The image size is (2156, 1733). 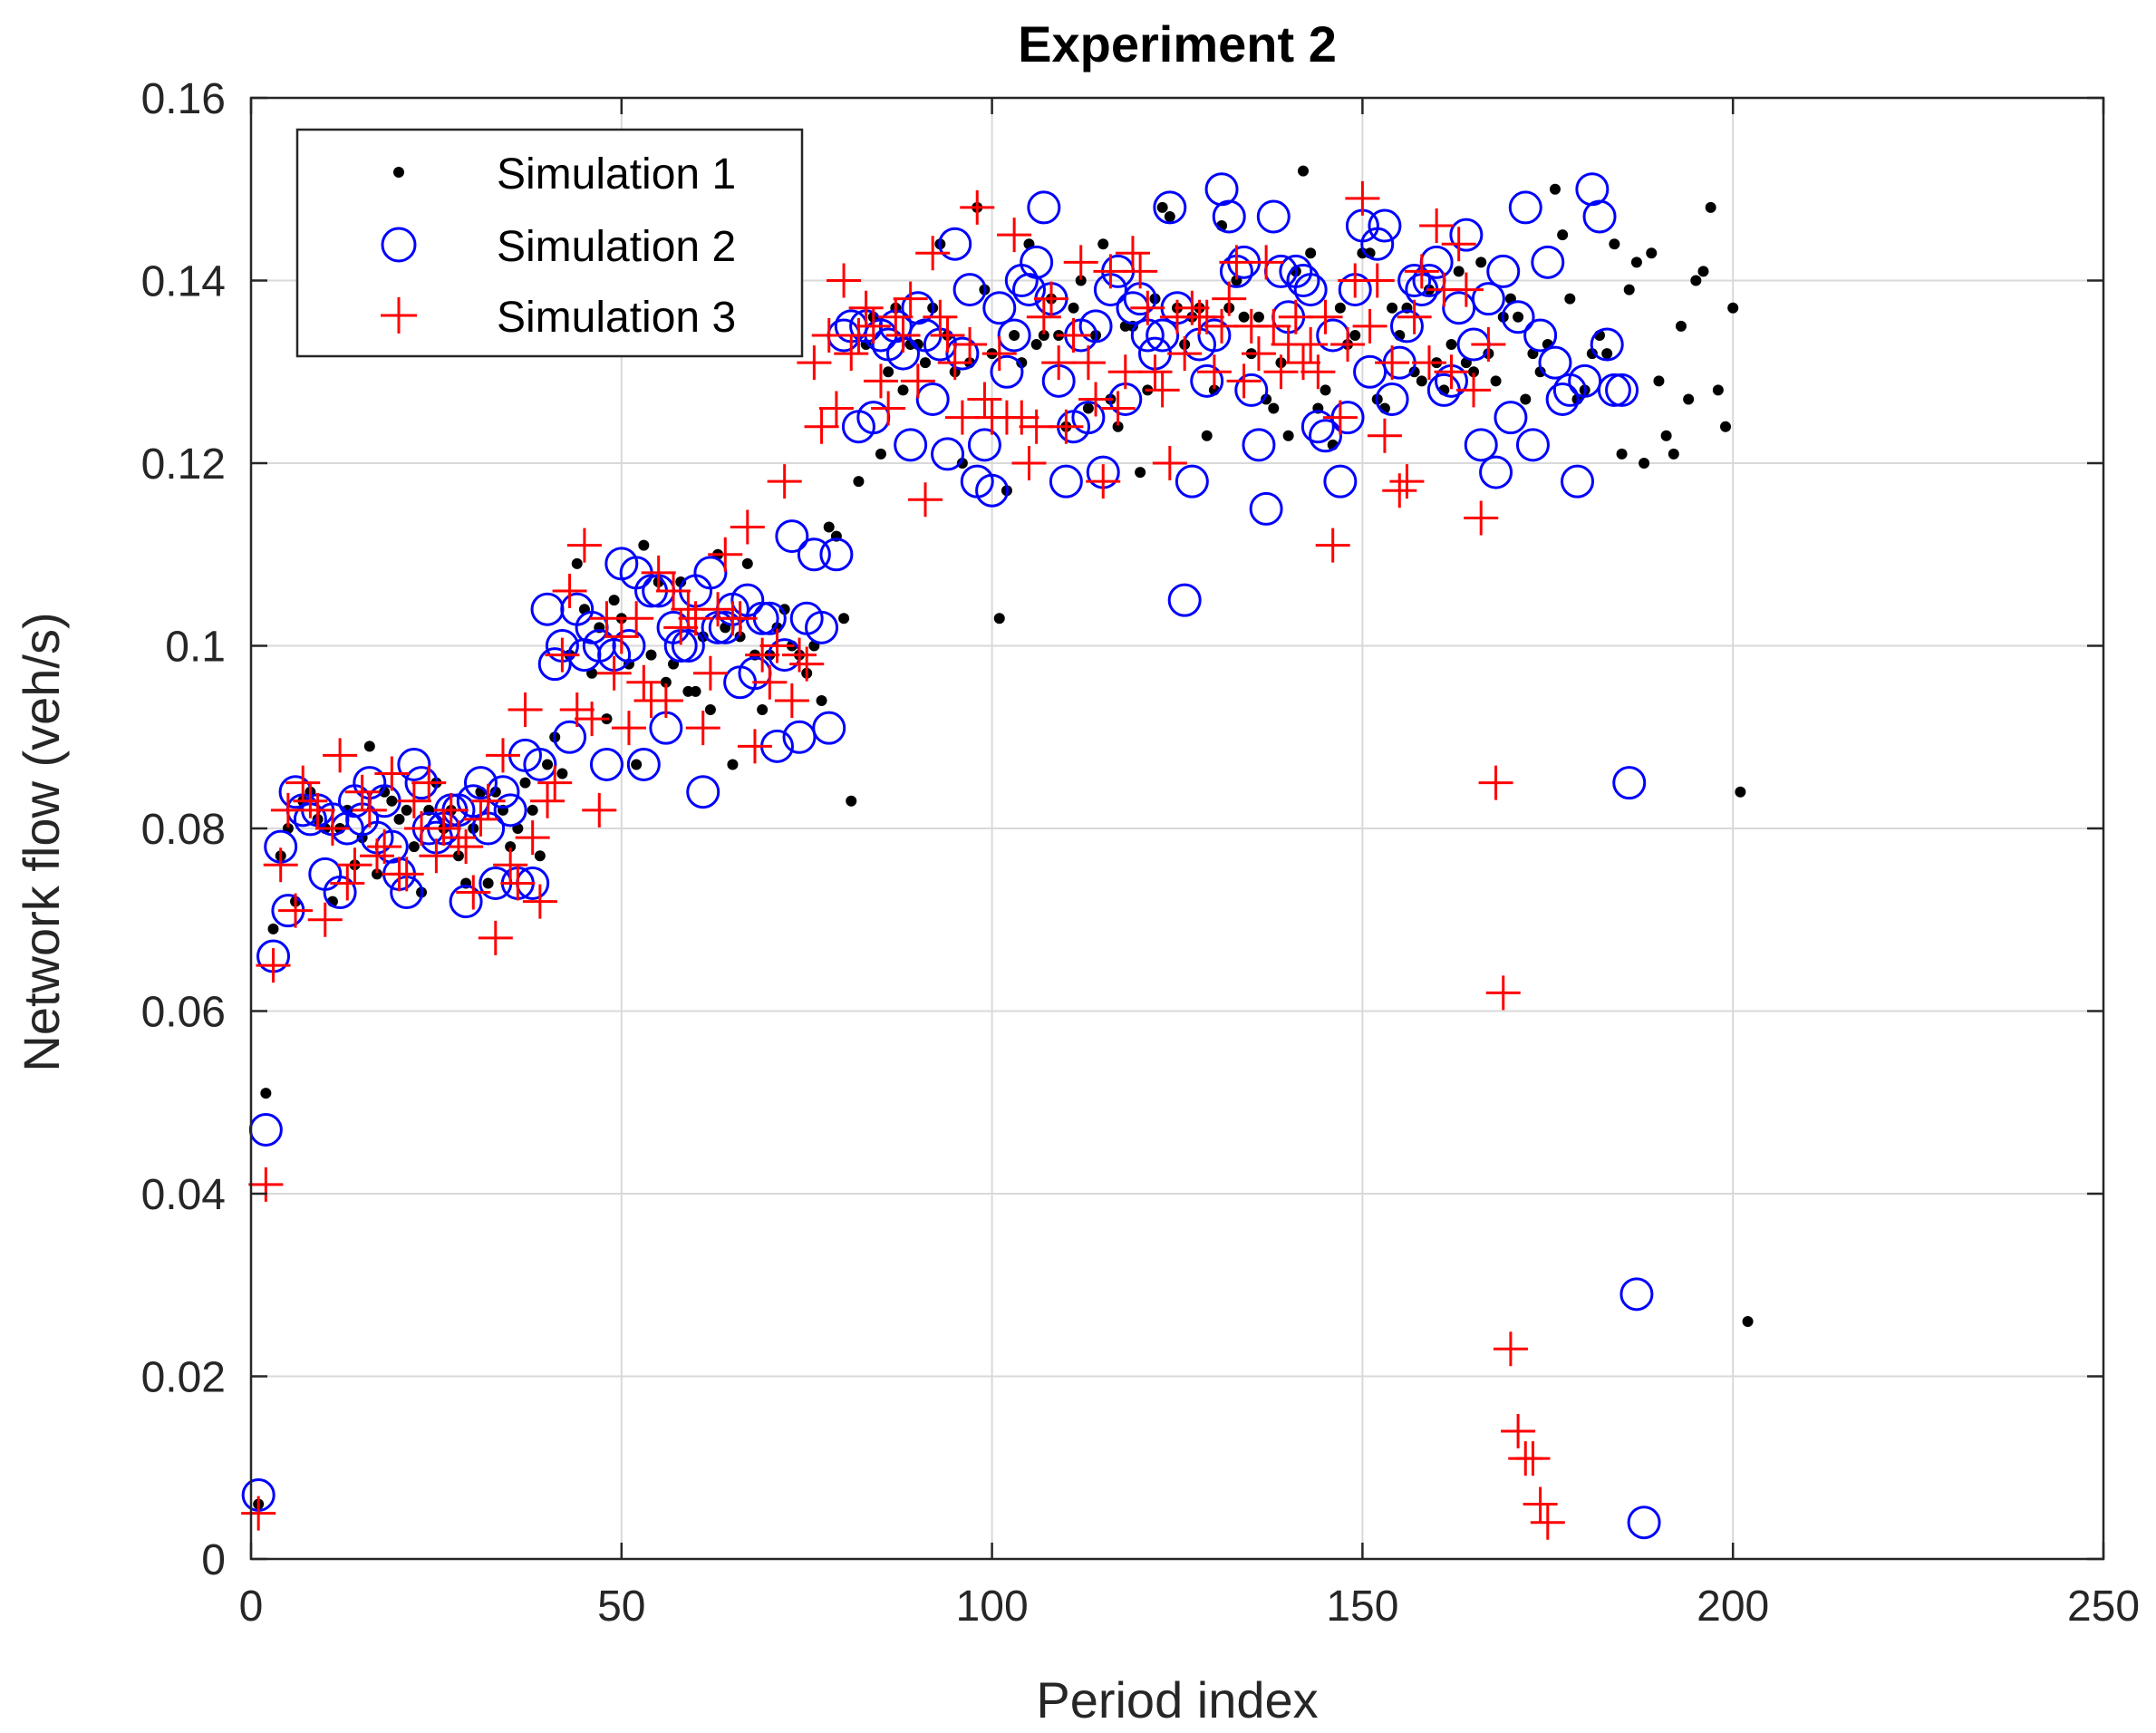 What do you see at coordinates (616, 318) in the screenshot?
I see `legend-label-simulation-3: Simulation 3` at bounding box center [616, 318].